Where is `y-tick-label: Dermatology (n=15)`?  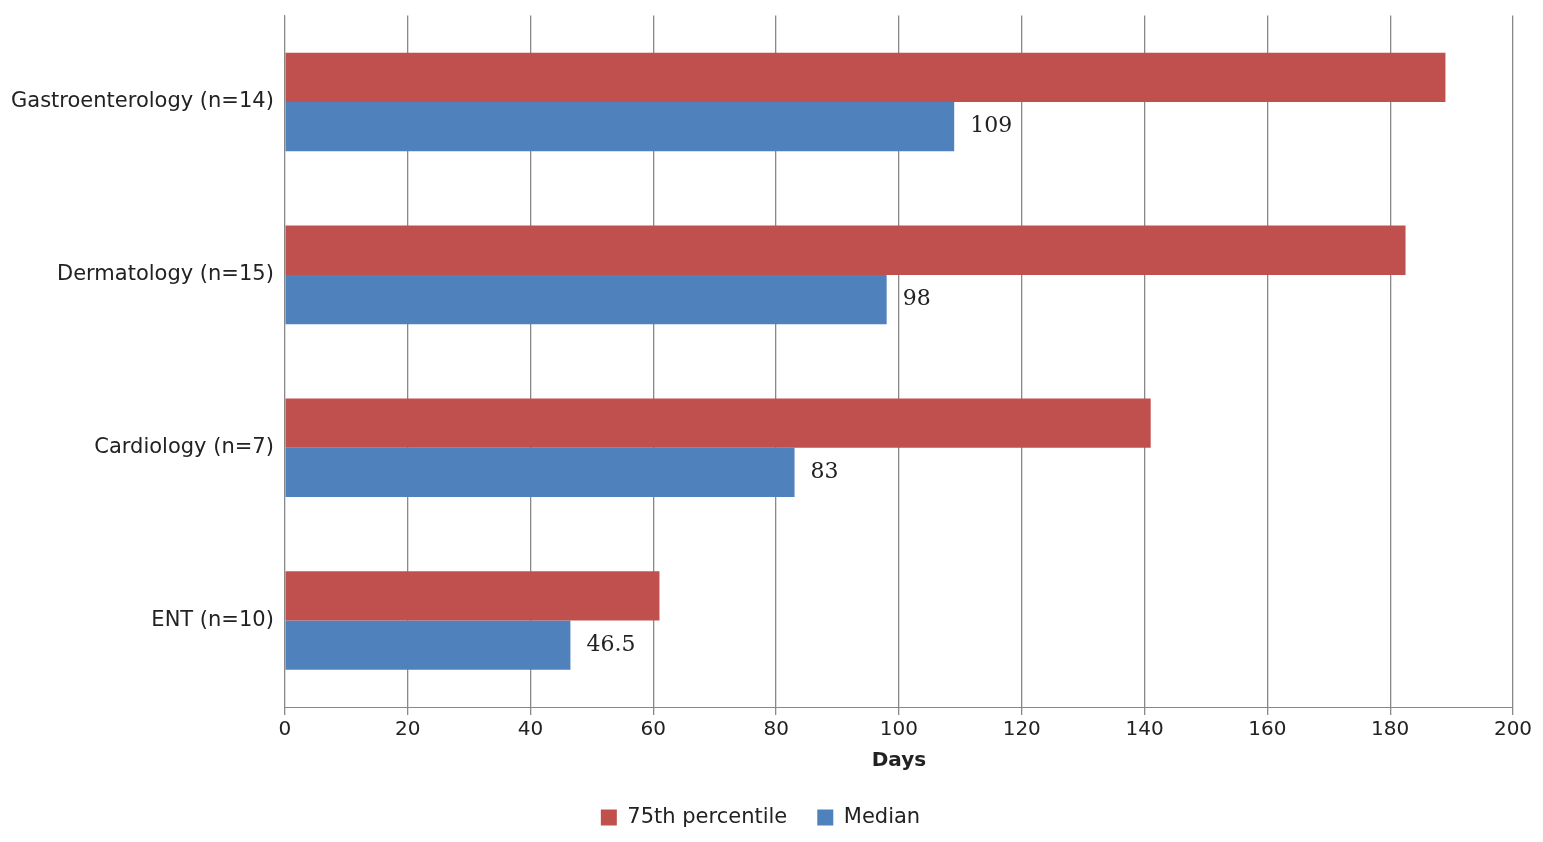
y-tick-label: Dermatology (n=15) is located at coordinates (165, 273).